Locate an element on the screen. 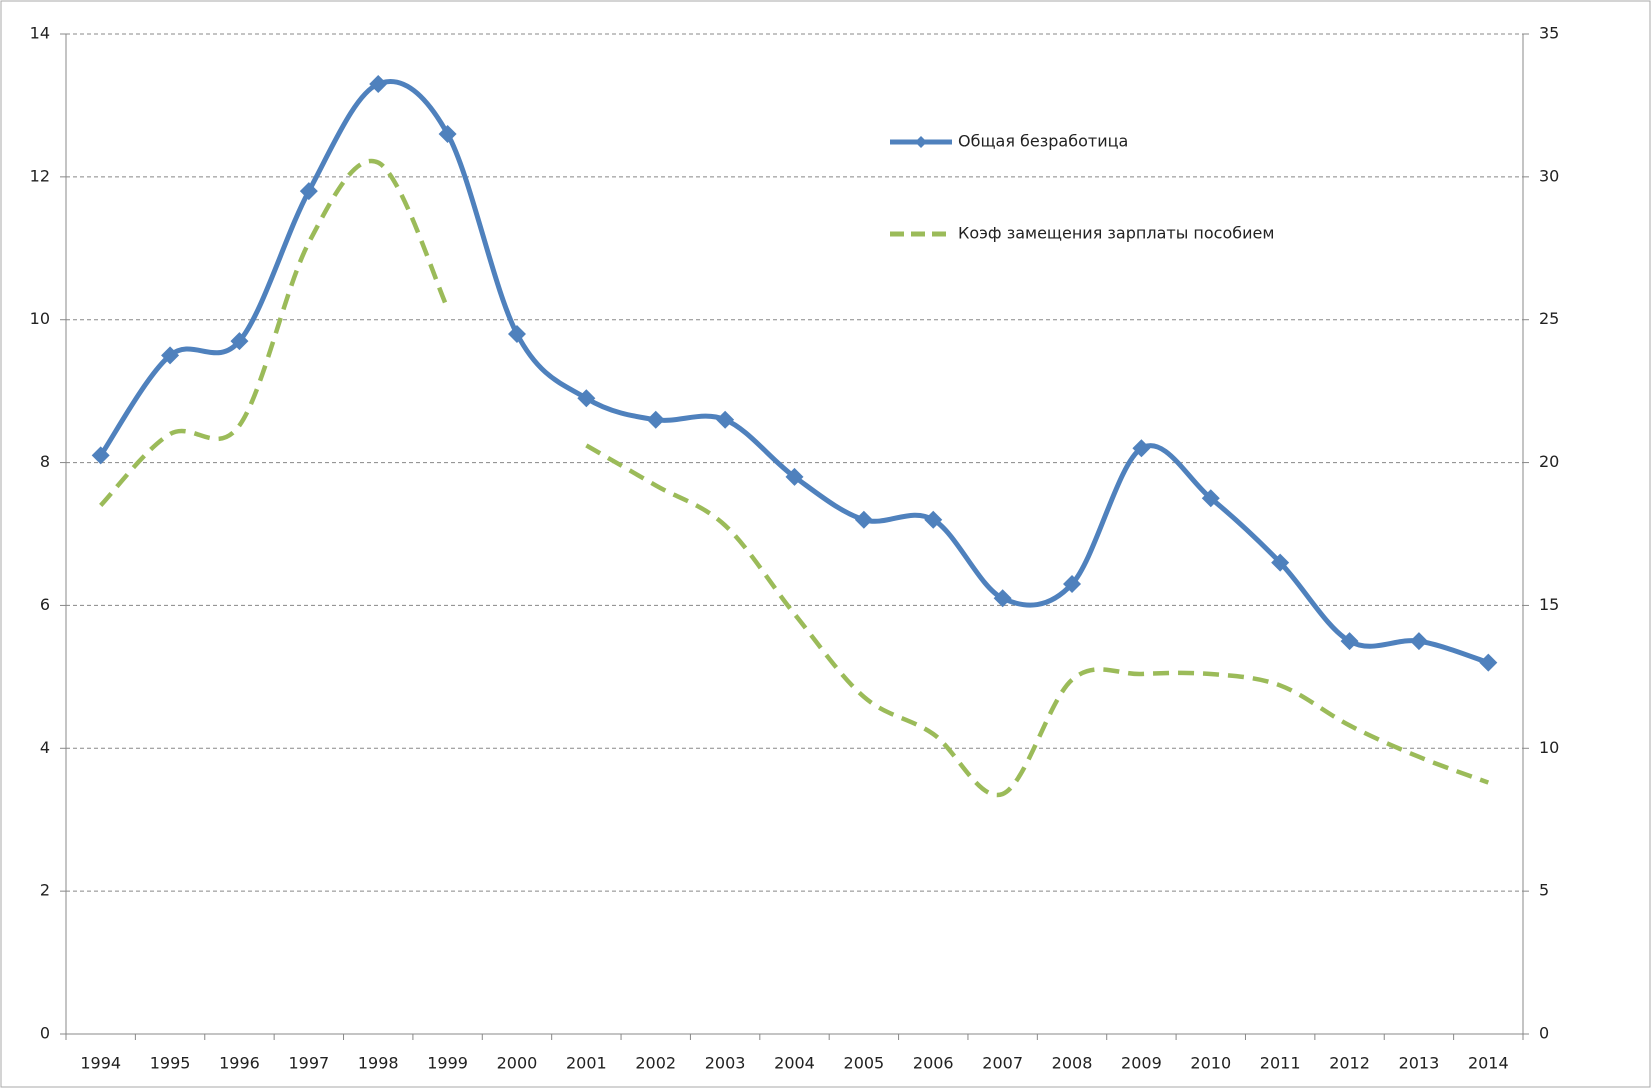 This screenshot has height=1088, width=1651. x-tick-label: 2000 is located at coordinates (517, 1063).